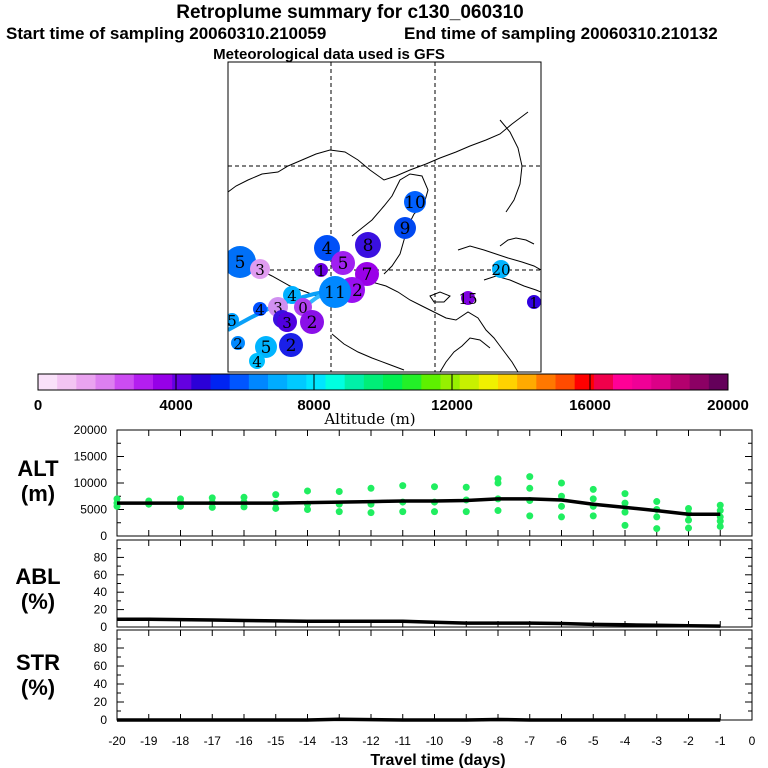  Describe the element at coordinates (350, 12) in the screenshot. I see `chart-title: Retroplume summary for c130_060310` at that location.